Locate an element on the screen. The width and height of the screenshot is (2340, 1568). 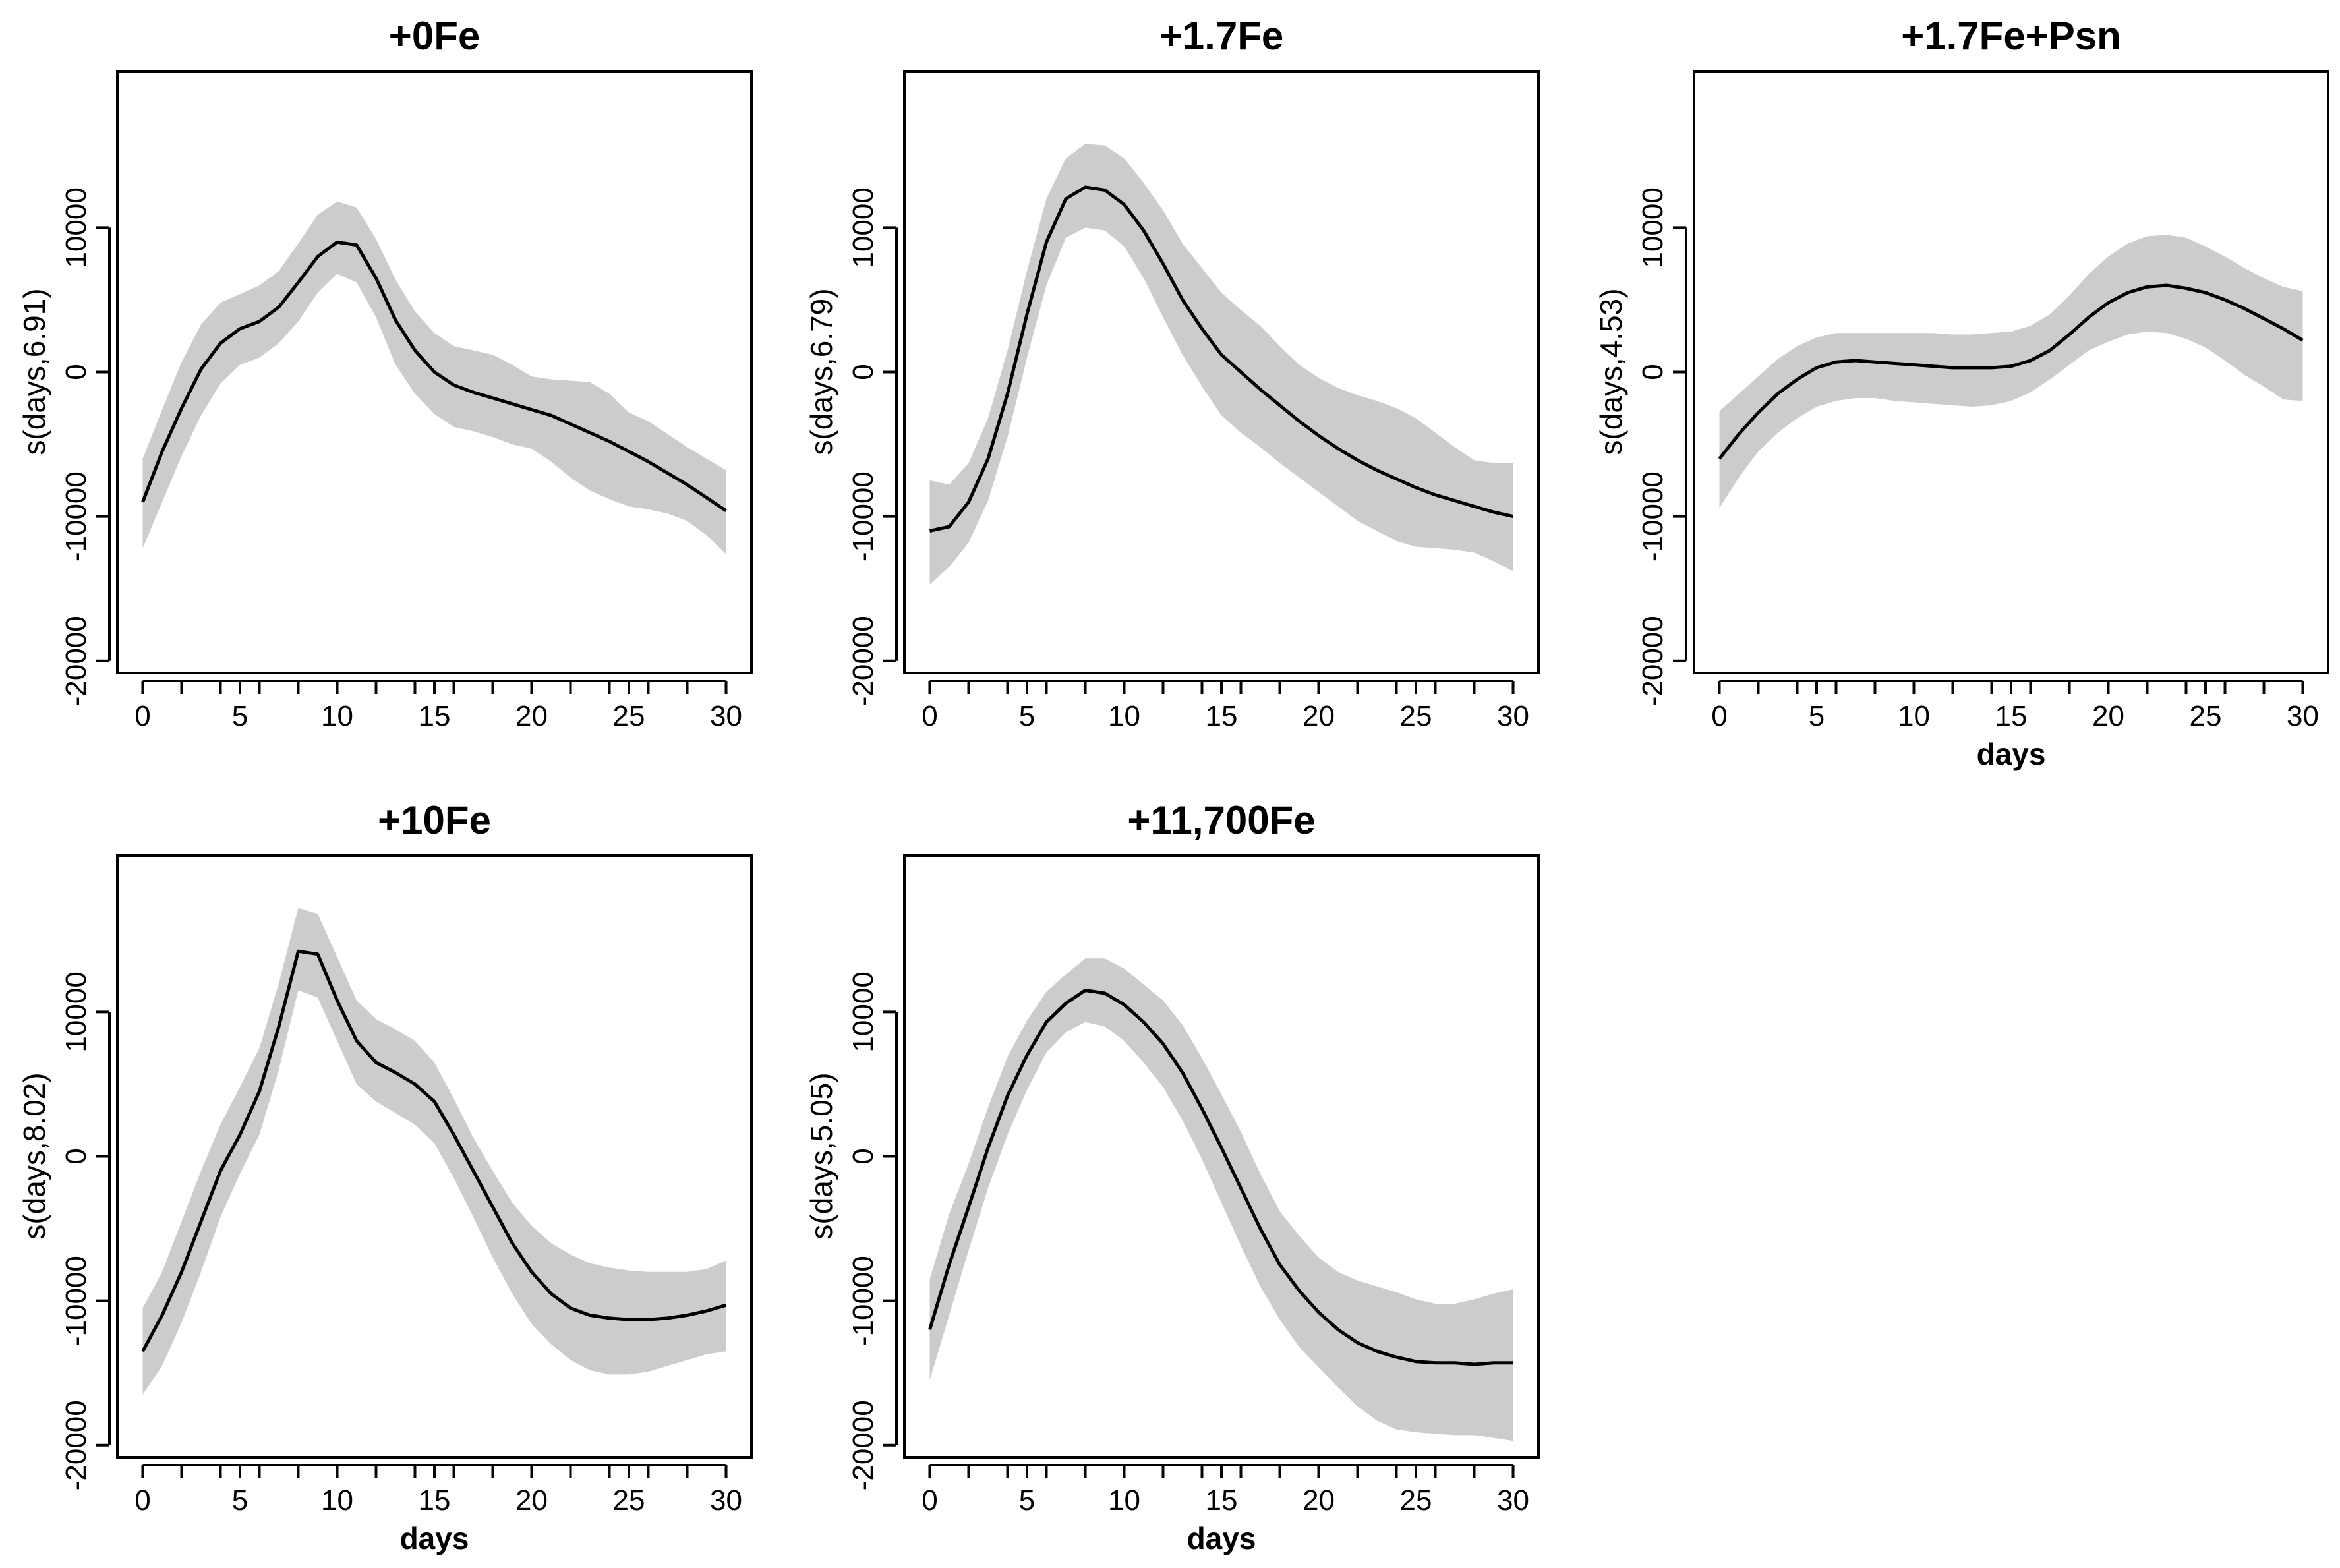
y-axis-label: s(days,6.79) is located at coordinates (821, 372).